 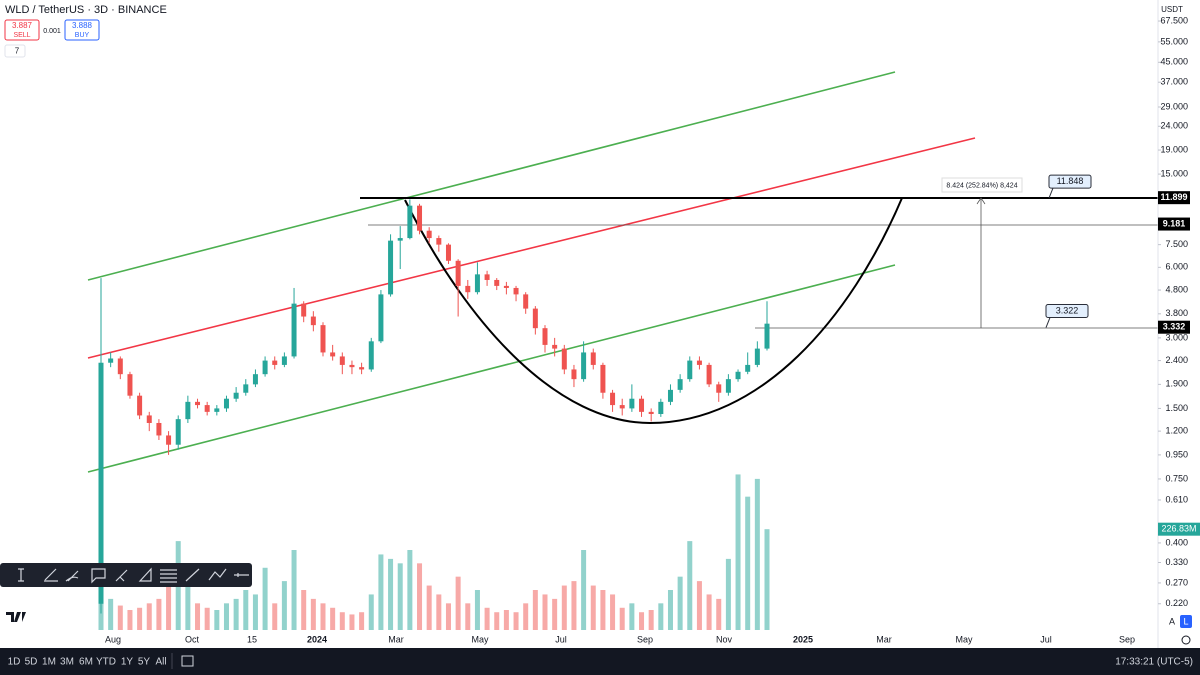 I want to click on measure-box, so click(x=982, y=185).